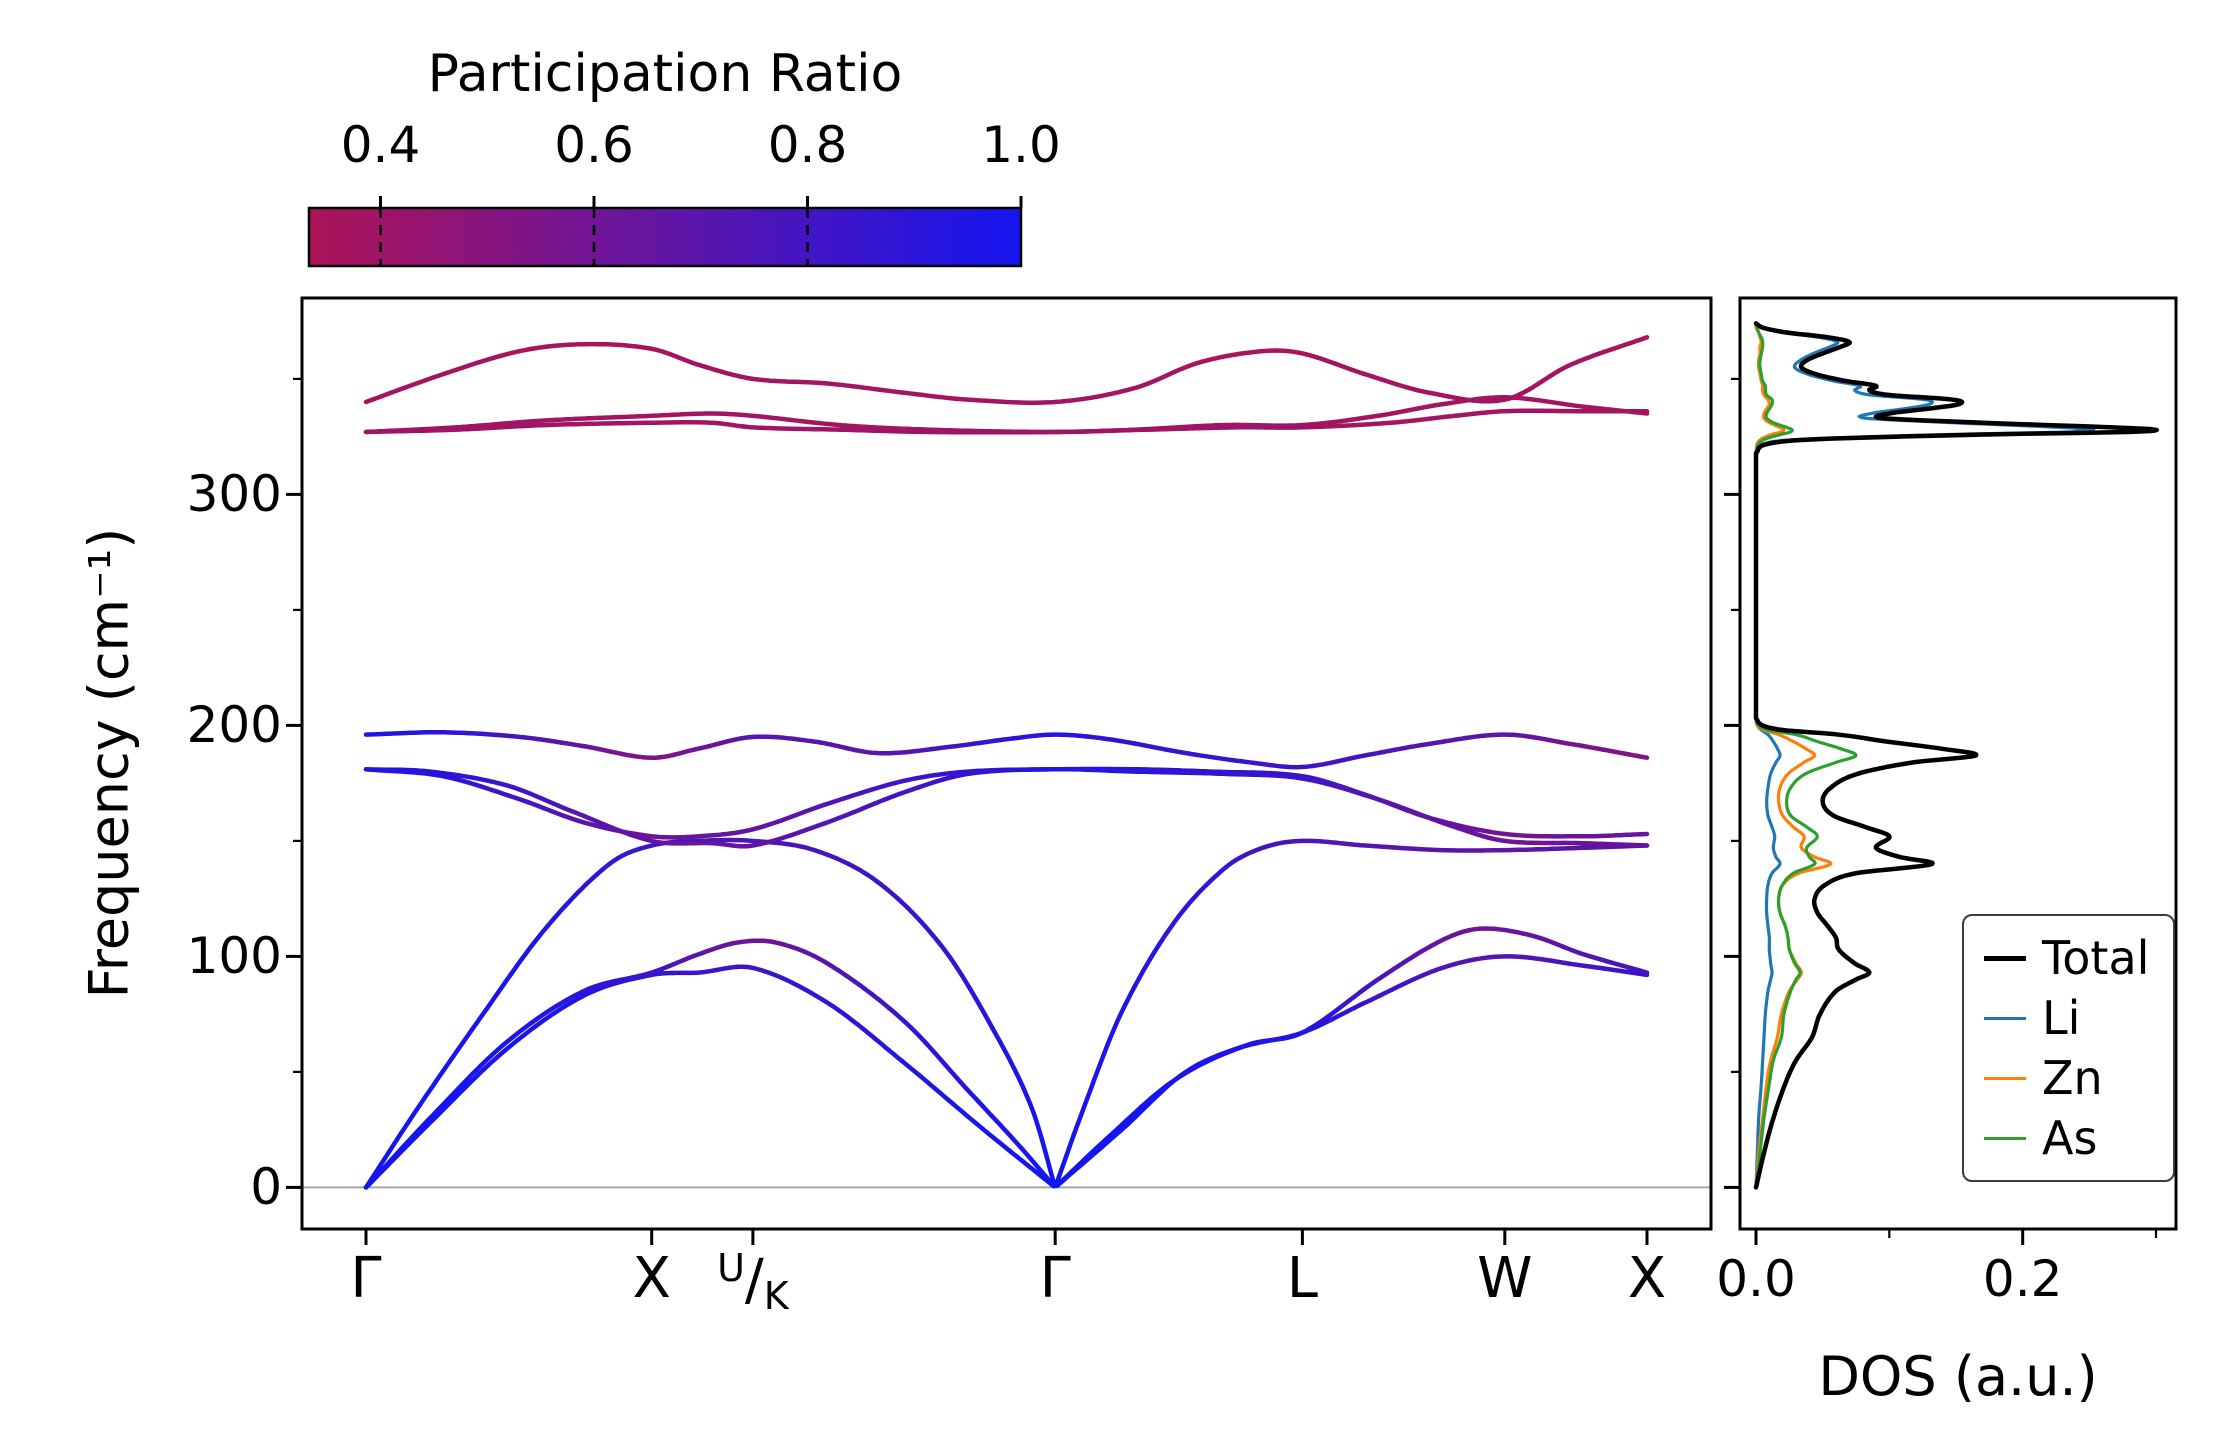  What do you see at coordinates (234, 494) in the screenshot?
I see `y-tick-label: 300` at bounding box center [234, 494].